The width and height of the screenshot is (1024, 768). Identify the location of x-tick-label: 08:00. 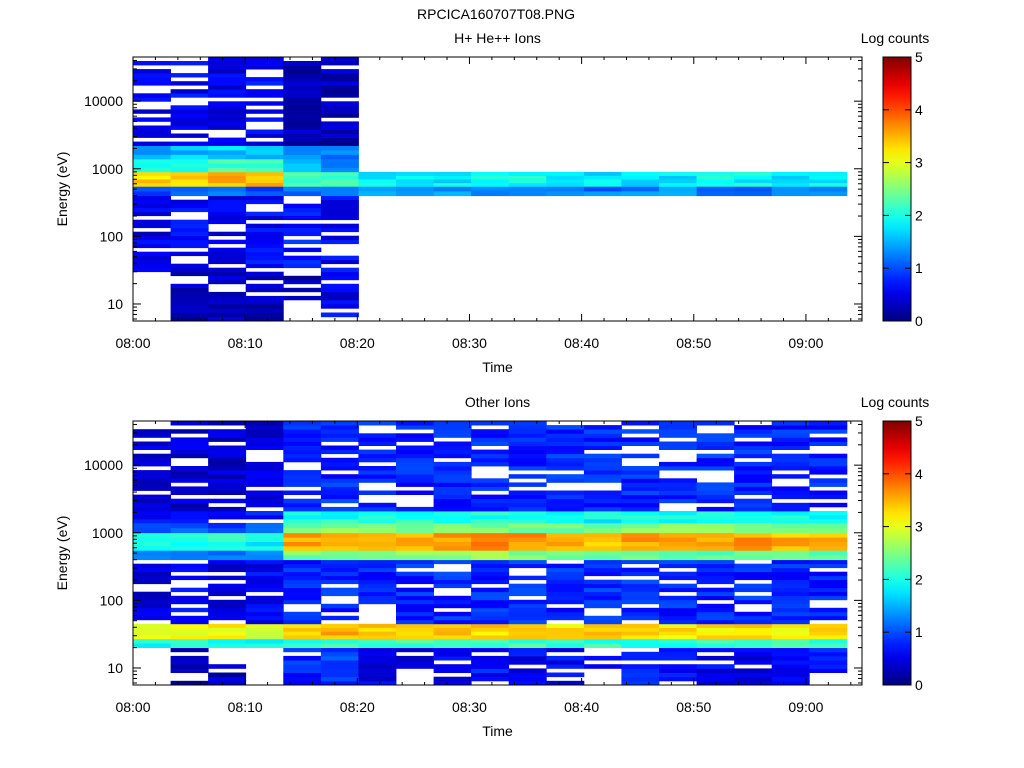
(132, 707).